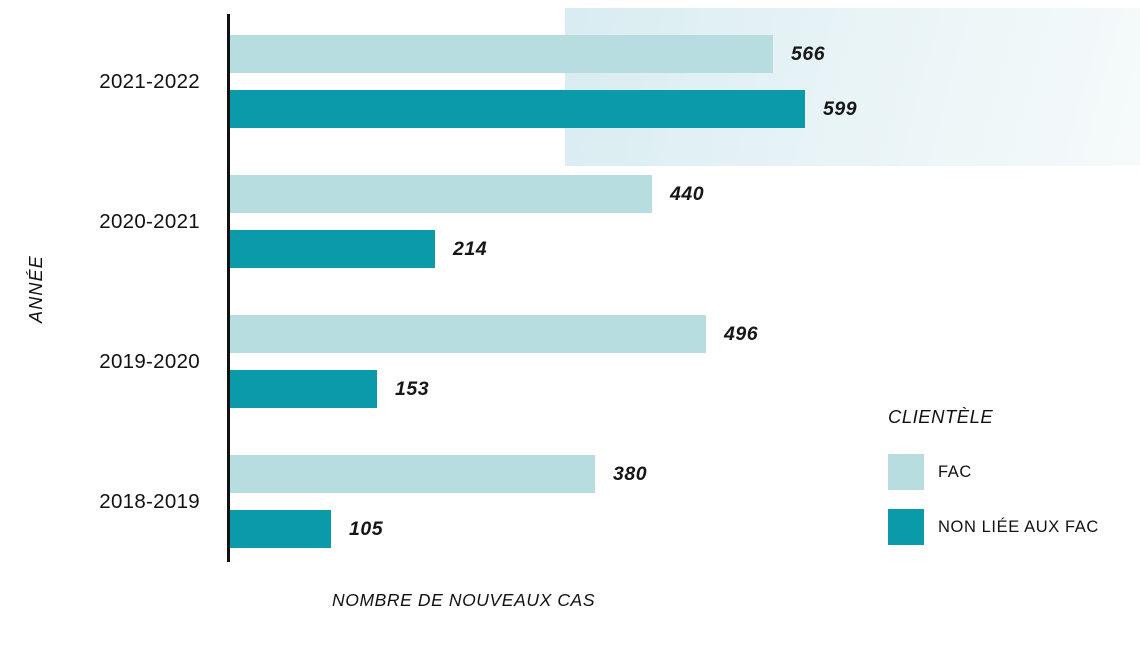 The height and width of the screenshot is (649, 1140). What do you see at coordinates (687, 193) in the screenshot?
I see `value-label: 440` at bounding box center [687, 193].